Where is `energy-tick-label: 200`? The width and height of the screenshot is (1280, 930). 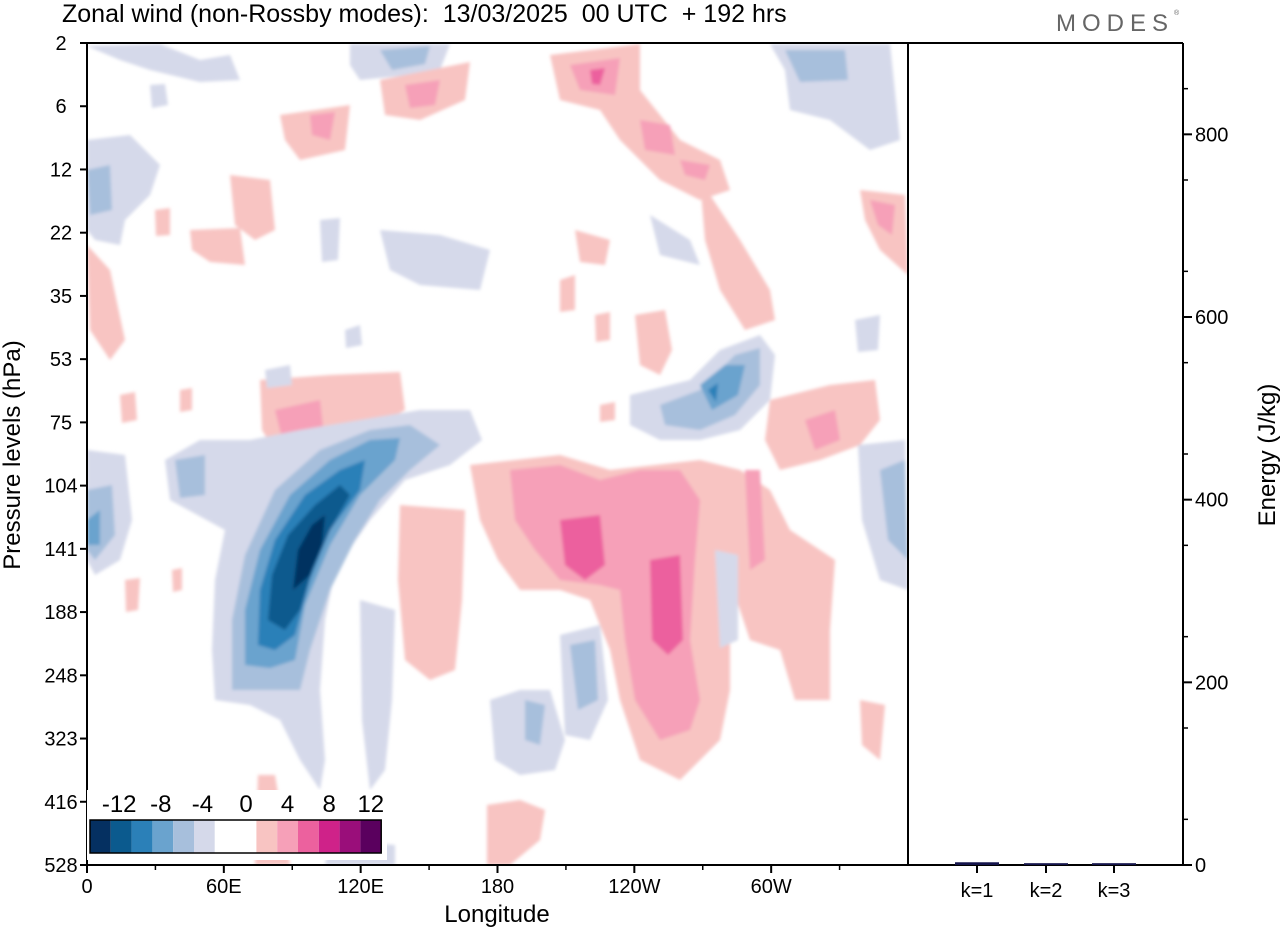 energy-tick-label: 200 is located at coordinates (1211, 683).